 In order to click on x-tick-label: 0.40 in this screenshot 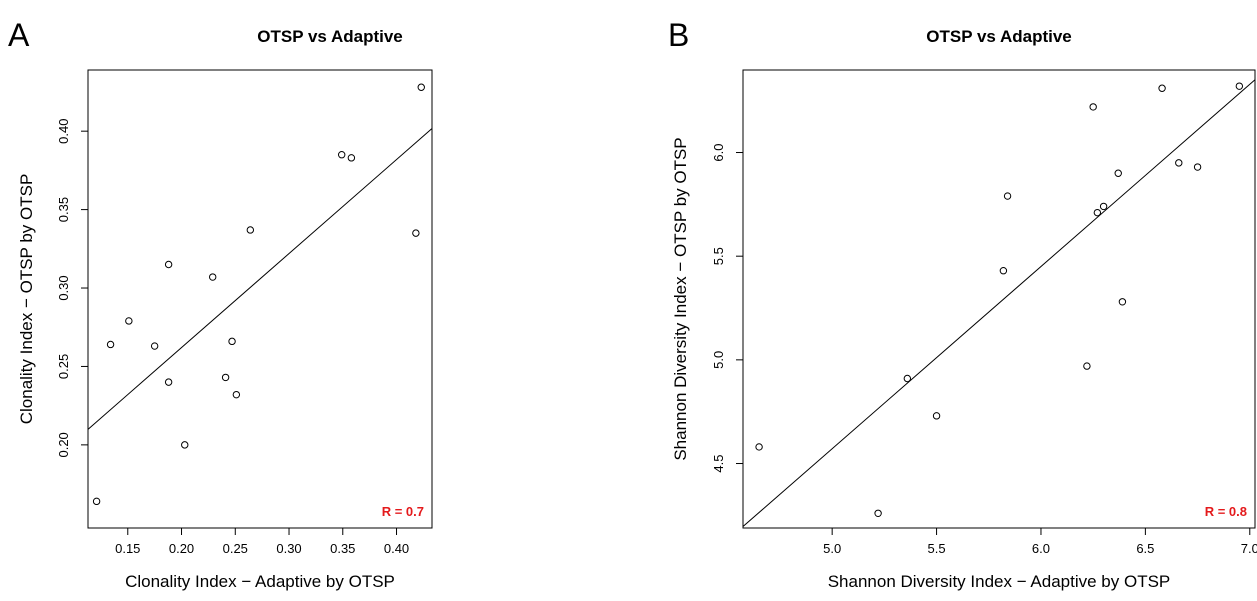, I will do `click(396, 548)`.